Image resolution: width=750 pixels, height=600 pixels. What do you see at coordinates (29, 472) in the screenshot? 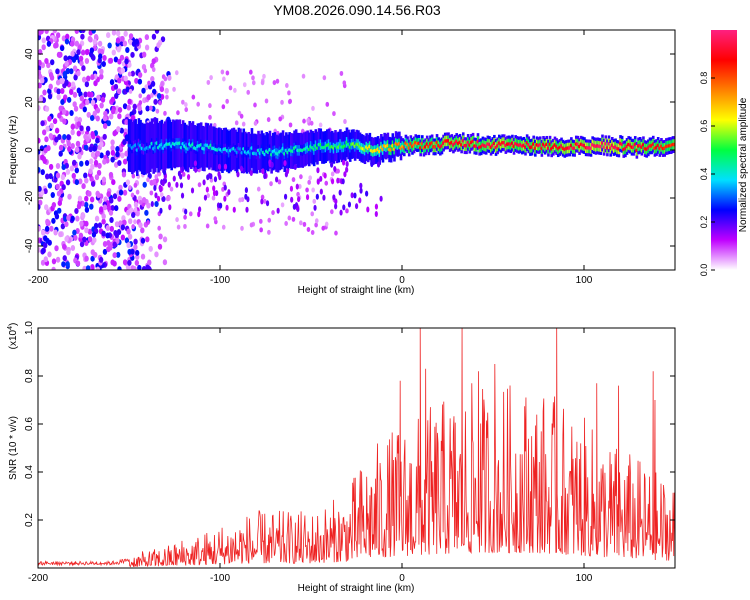
I see `snr-ytick-label: 0.4` at bounding box center [29, 472].